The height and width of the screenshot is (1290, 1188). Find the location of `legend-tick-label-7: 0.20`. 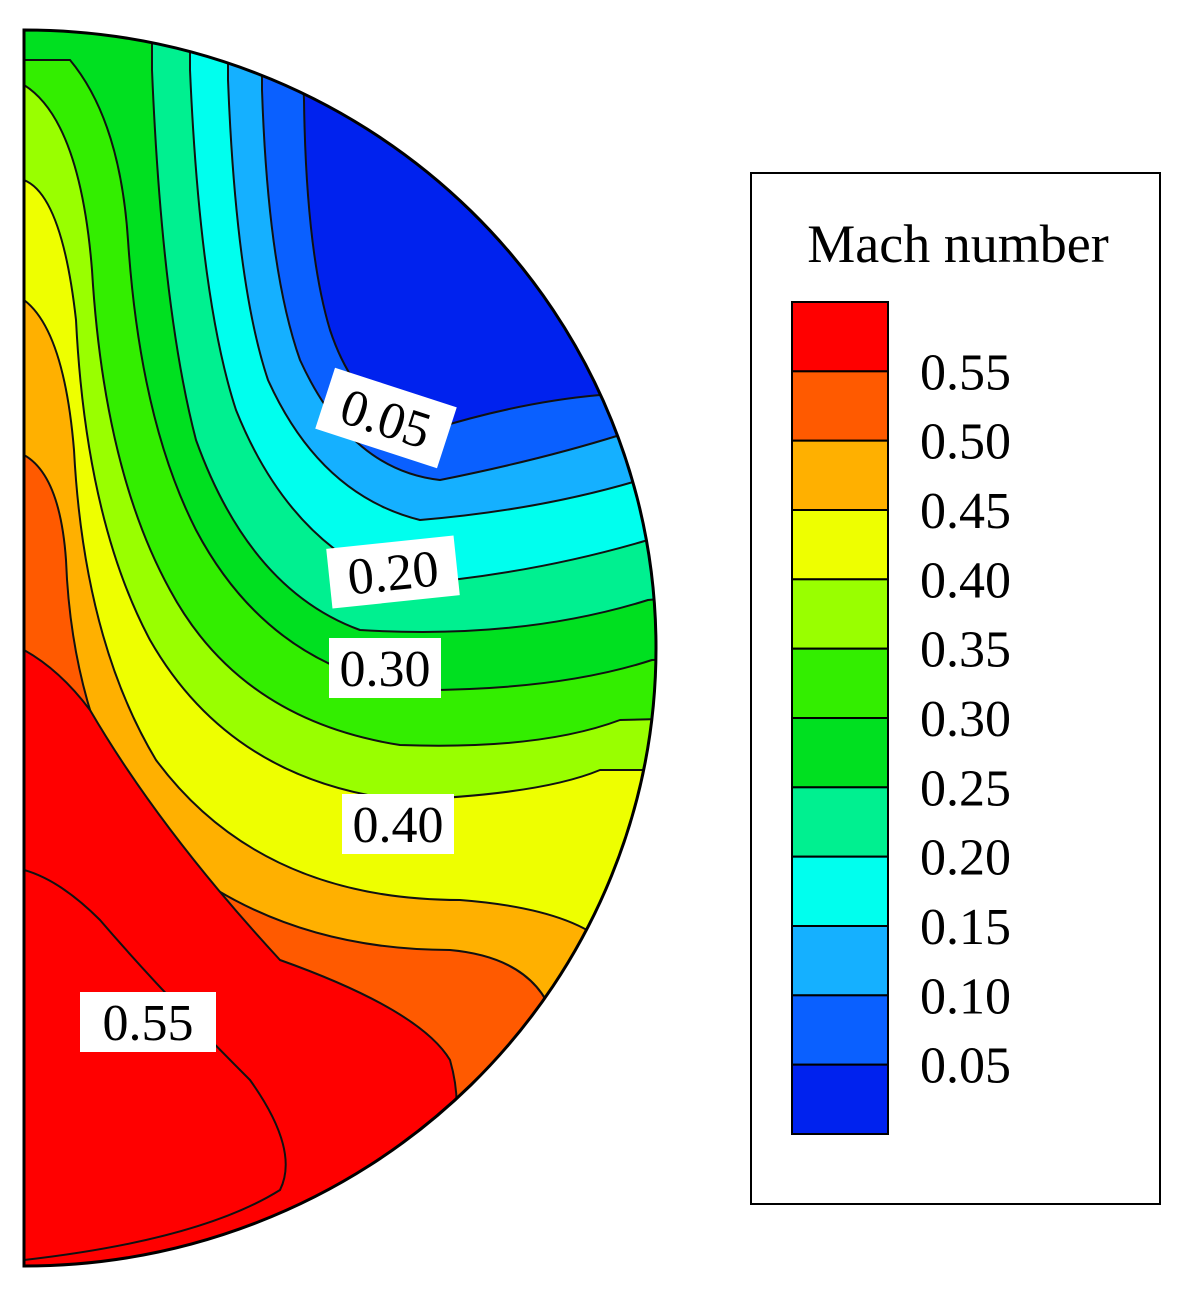

legend-tick-label-7: 0.20 is located at coordinates (965, 858).